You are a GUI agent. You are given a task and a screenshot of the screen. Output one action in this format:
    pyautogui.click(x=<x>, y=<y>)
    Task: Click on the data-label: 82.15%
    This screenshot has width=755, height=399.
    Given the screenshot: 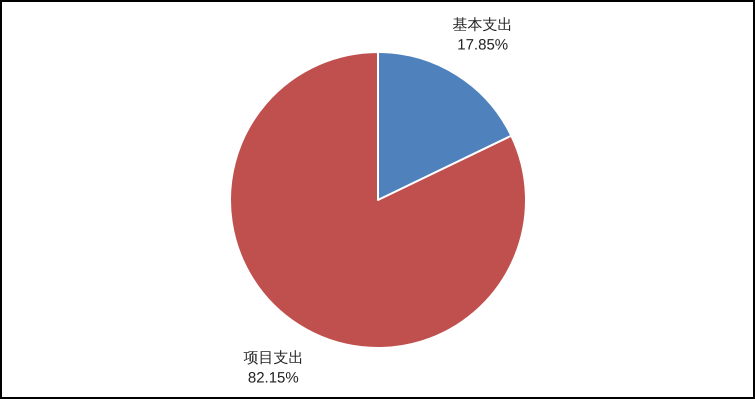 What is the action you would take?
    pyautogui.click(x=273, y=378)
    